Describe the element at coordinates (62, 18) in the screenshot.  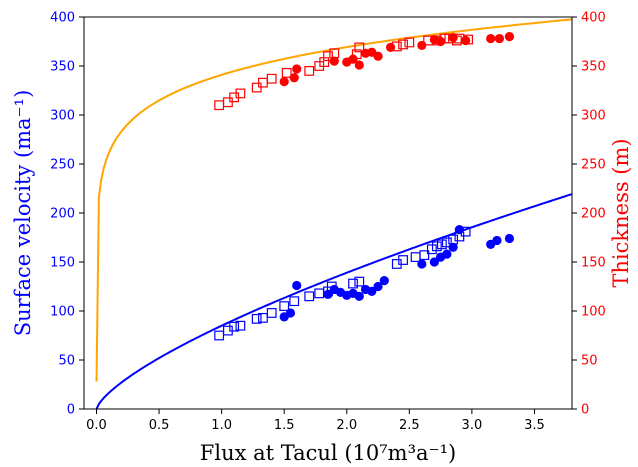
I see `y-left-tick-label: 400` at that location.